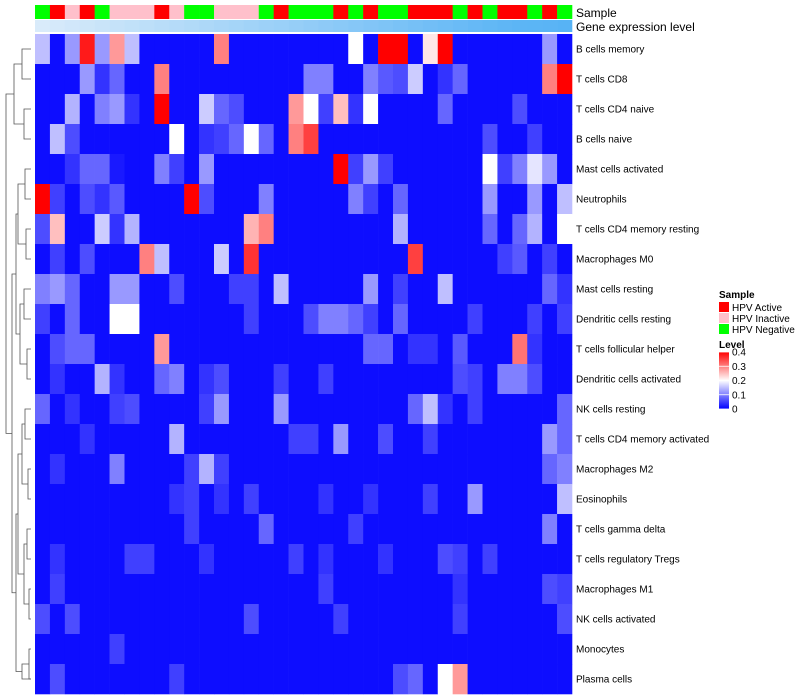 Image resolution: width=800 pixels, height=700 pixels. I want to click on row-label: Dendritic cells activated, so click(628, 380).